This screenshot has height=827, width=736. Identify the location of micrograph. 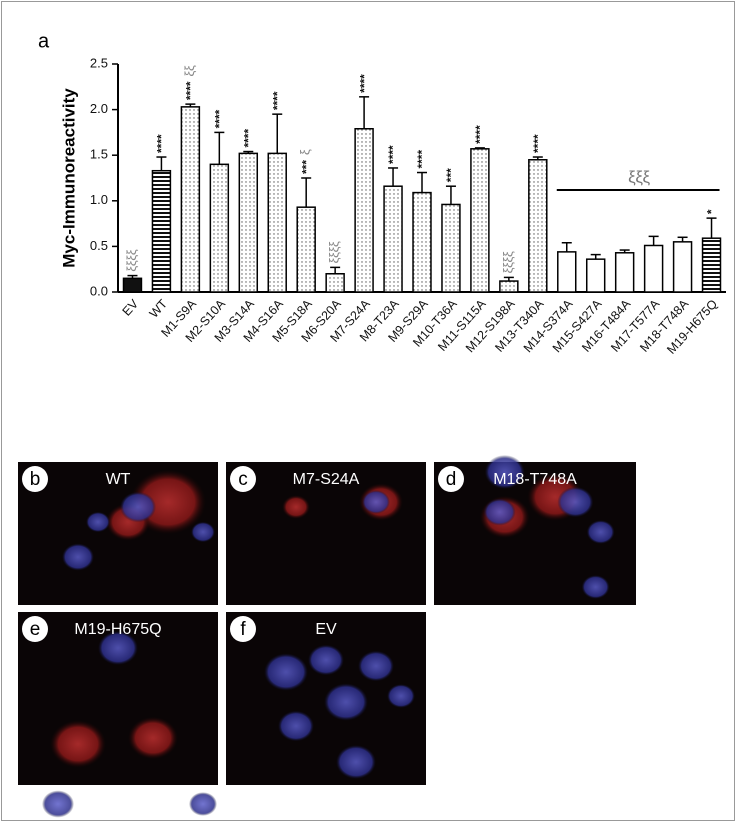
(326, 533).